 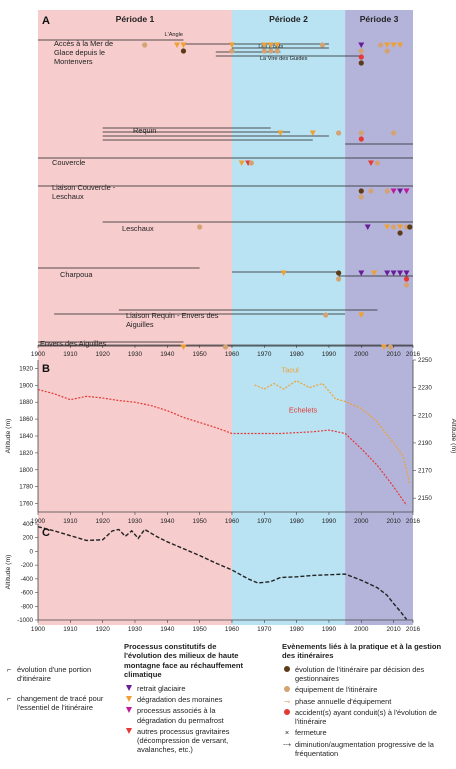 What do you see at coordinates (284, 59) in the screenshot?
I see `route-sublabel: La Vire des Guides` at bounding box center [284, 59].